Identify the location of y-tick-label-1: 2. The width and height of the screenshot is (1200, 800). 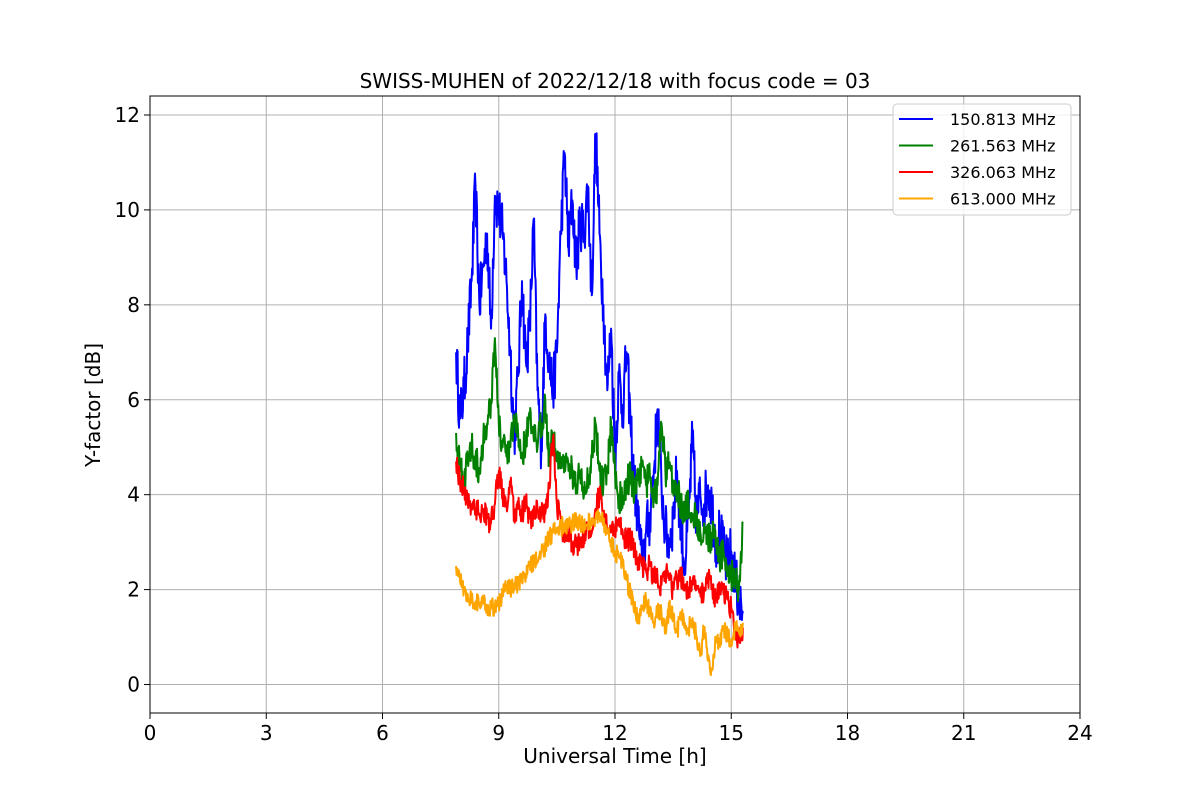
(133, 590).